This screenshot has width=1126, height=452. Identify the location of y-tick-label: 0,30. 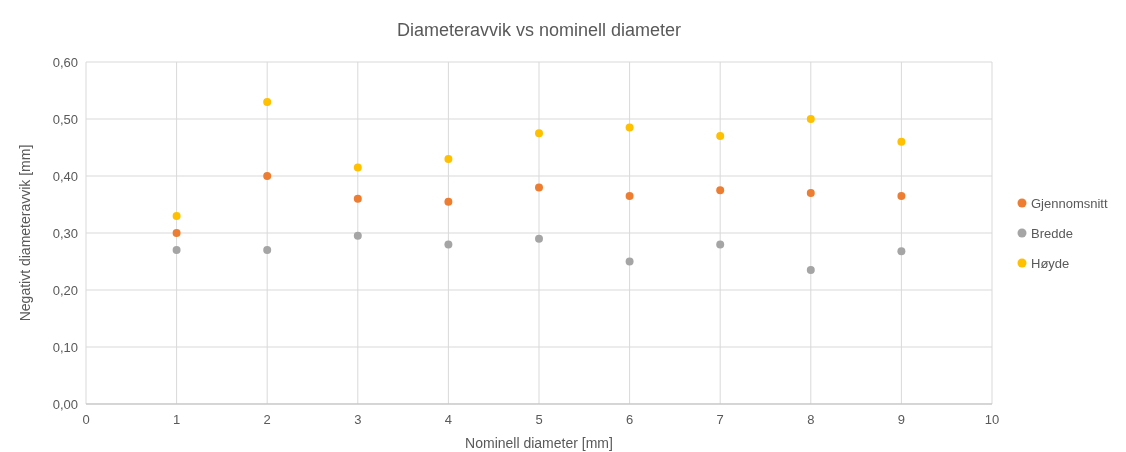
(65, 233).